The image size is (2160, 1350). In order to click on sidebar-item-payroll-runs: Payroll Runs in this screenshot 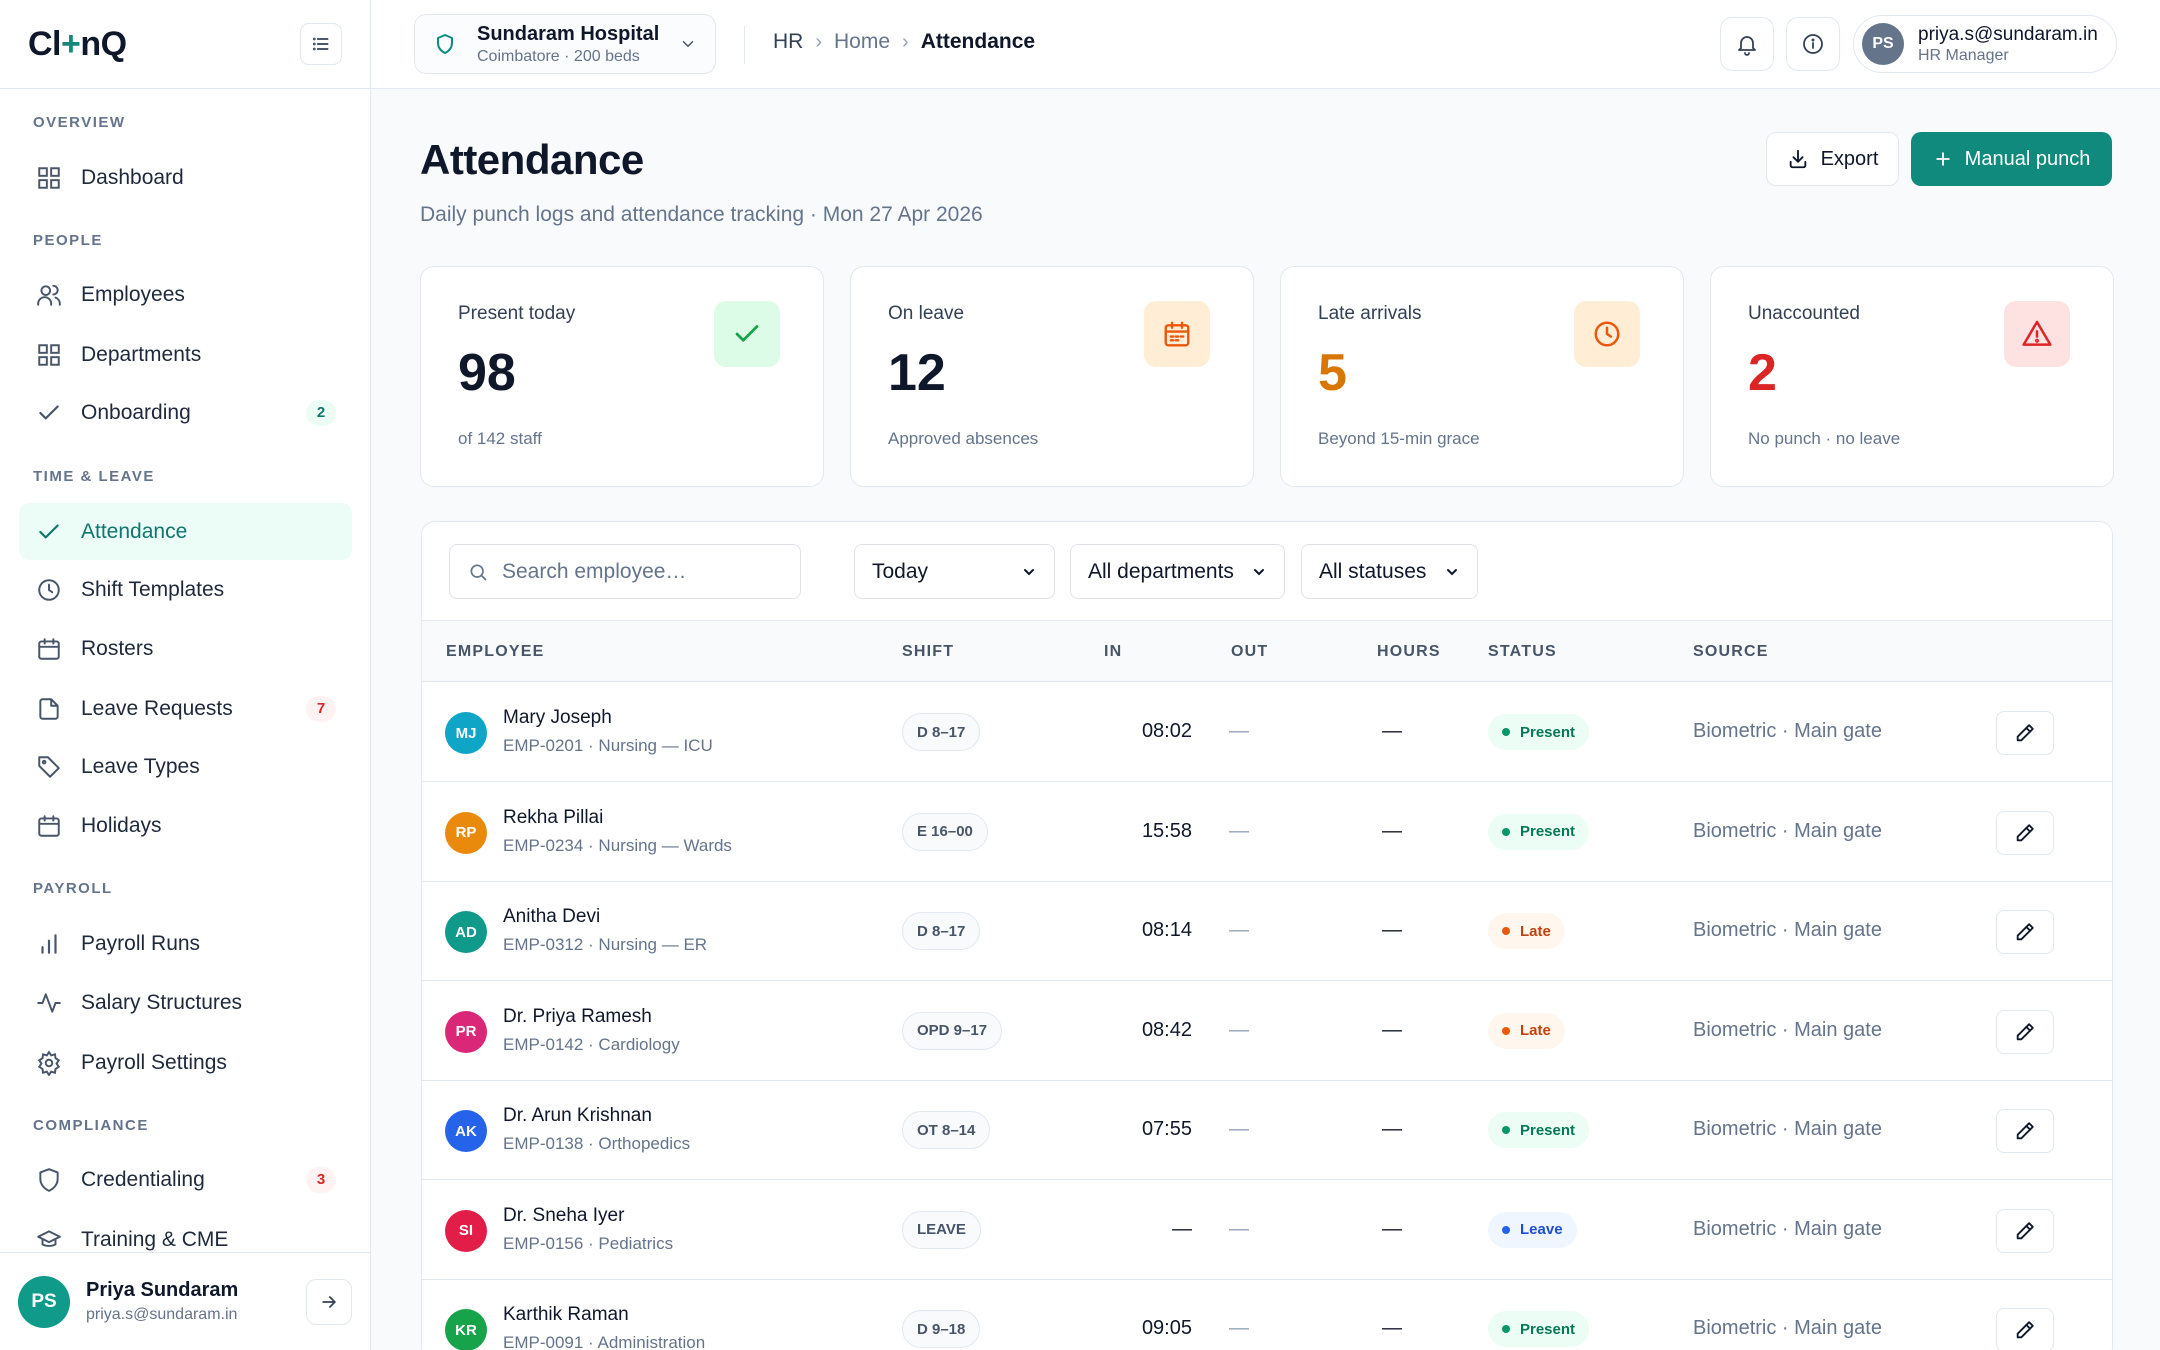, I will do `click(185, 943)`.